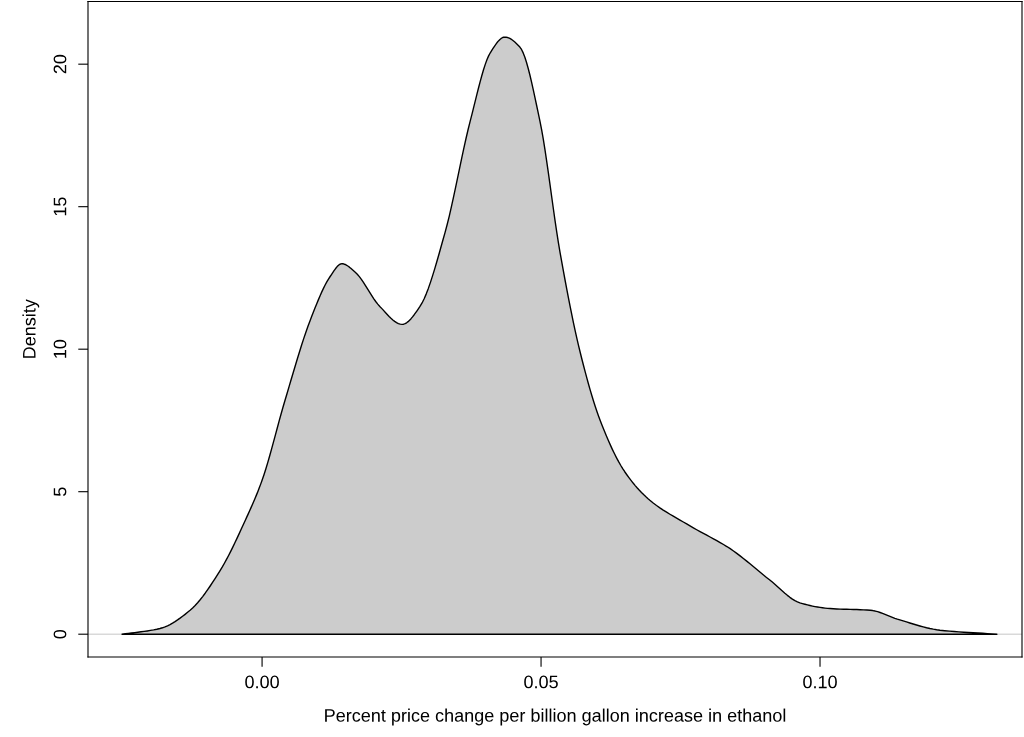 The height and width of the screenshot is (737, 1024). I want to click on y-tick-label: 15, so click(60, 206).